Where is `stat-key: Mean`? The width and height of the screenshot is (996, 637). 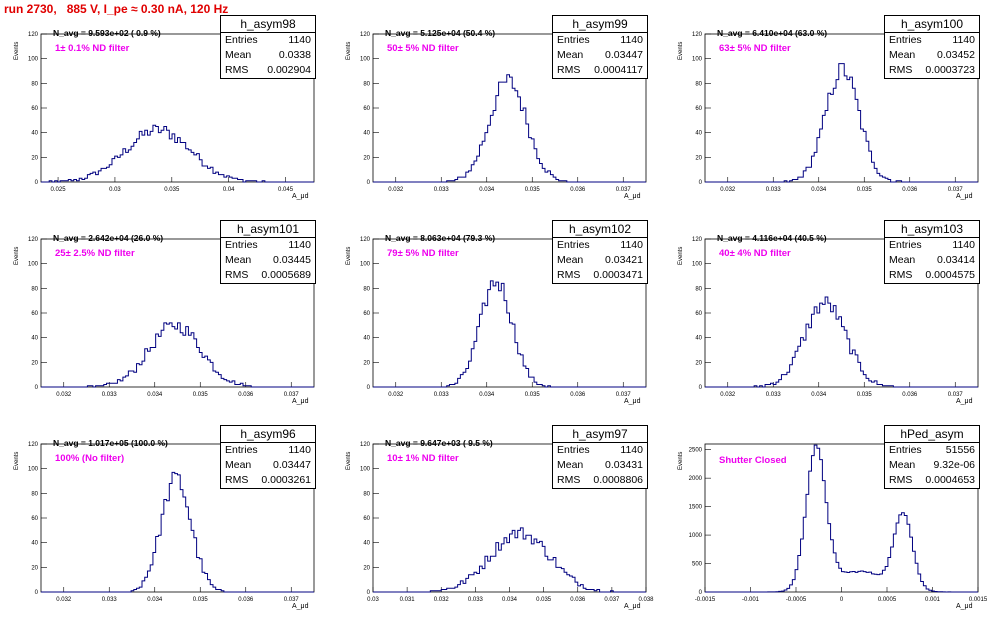 stat-key: Mean is located at coordinates (570, 465).